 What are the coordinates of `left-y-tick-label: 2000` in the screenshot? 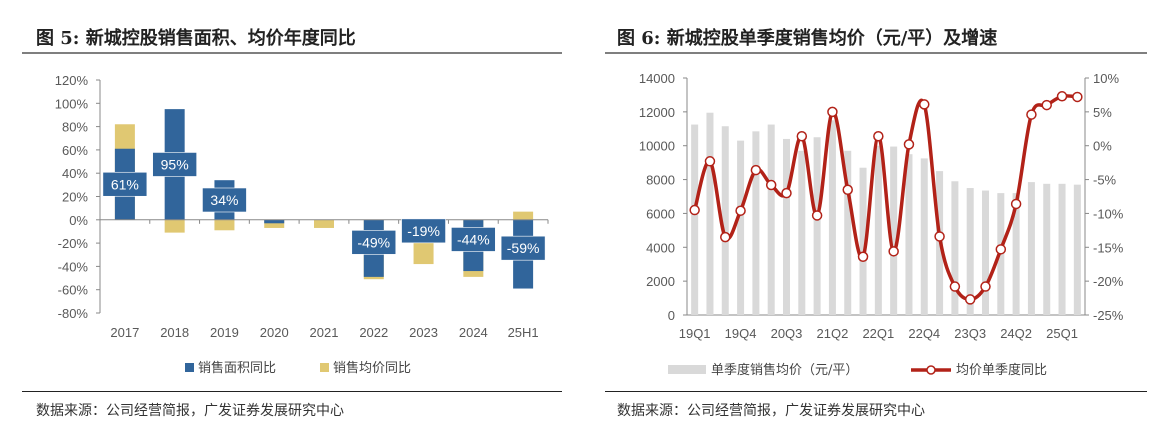 It's located at (660, 281).